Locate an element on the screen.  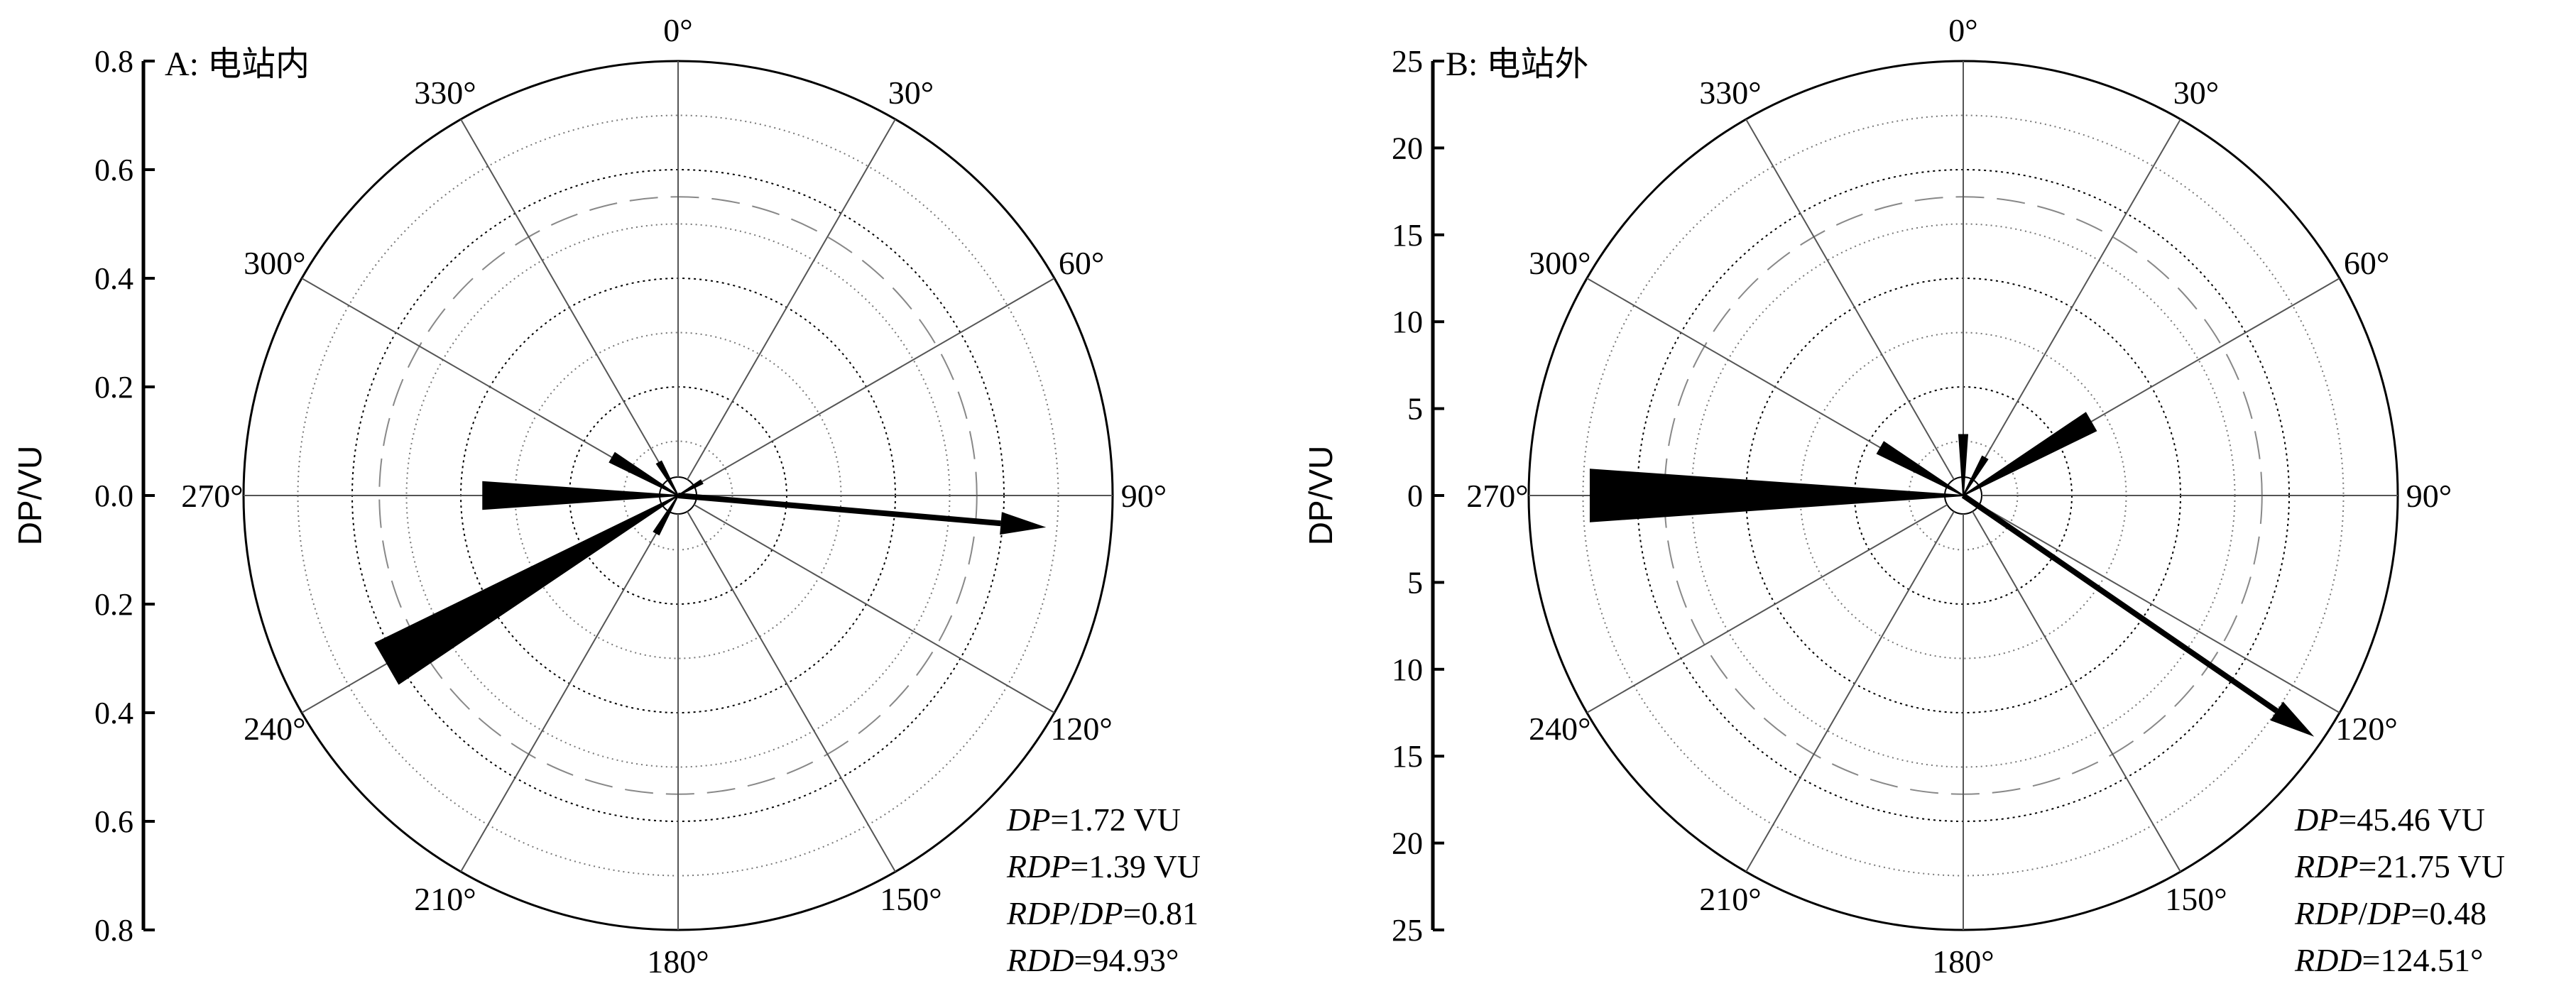
panel-a-title: A: 电站内 is located at coordinates (237, 64).